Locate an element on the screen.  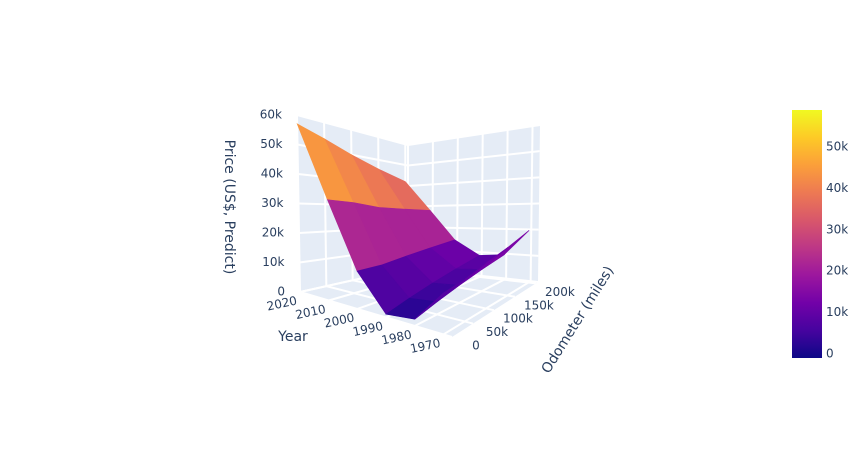
colorbar-tick-label: 50k is located at coordinates (837, 147).